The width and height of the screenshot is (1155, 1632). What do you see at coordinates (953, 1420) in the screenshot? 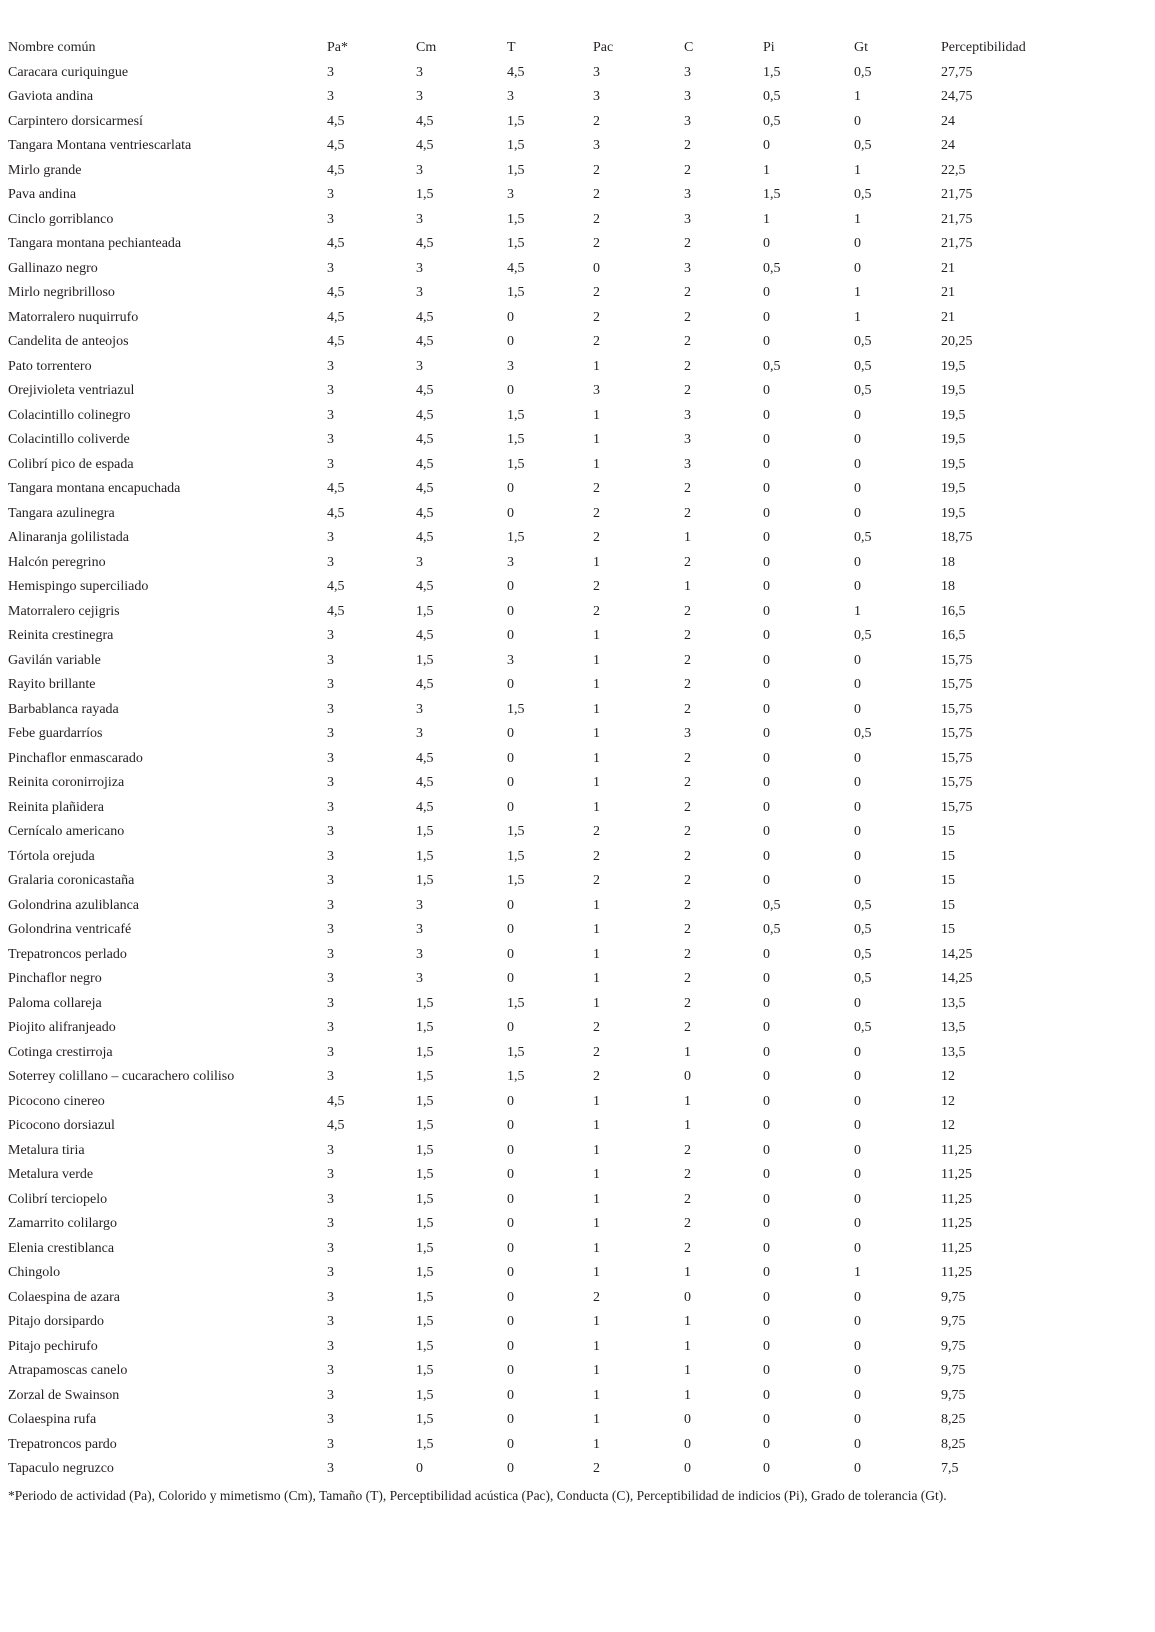
I see `table-cell: 8,25` at bounding box center [953, 1420].